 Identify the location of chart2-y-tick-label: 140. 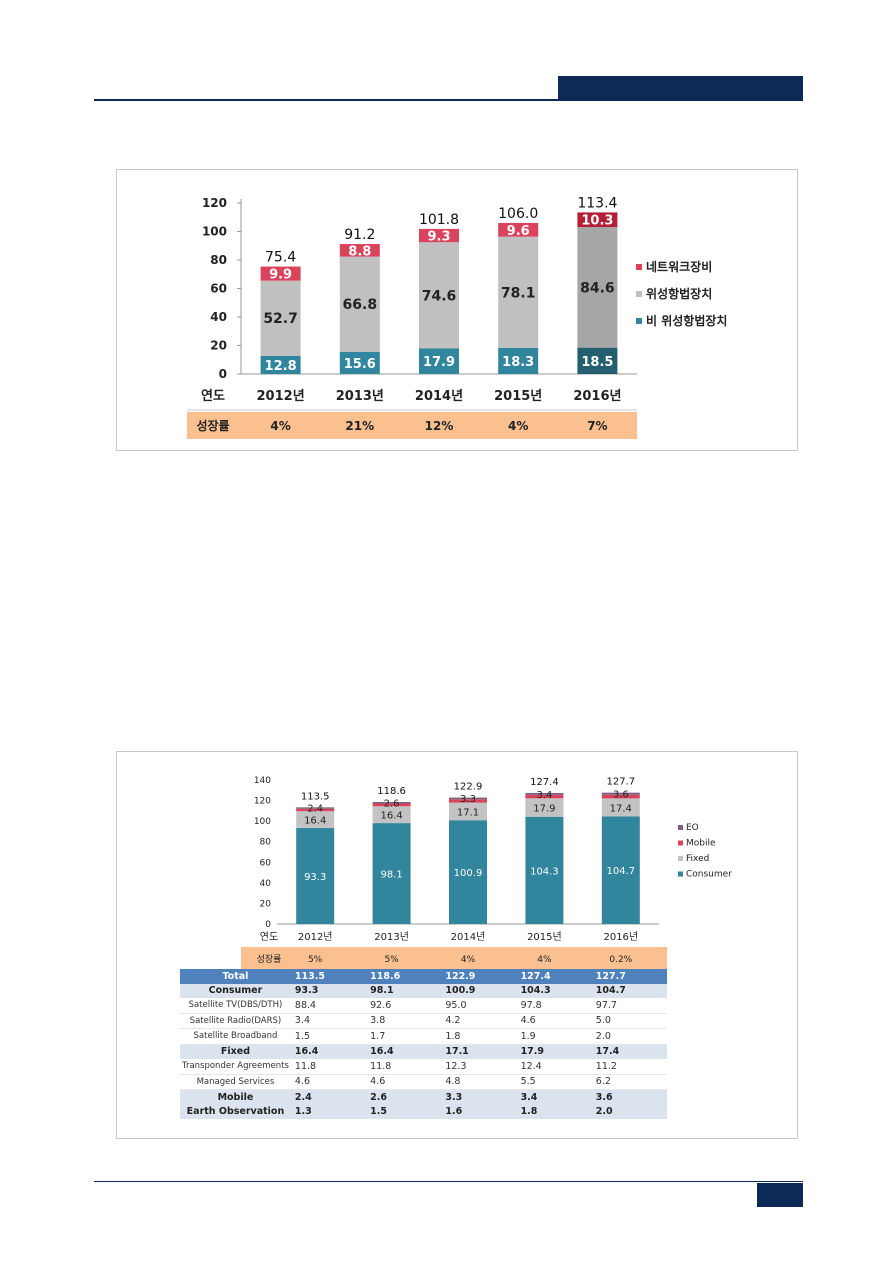
(262, 781).